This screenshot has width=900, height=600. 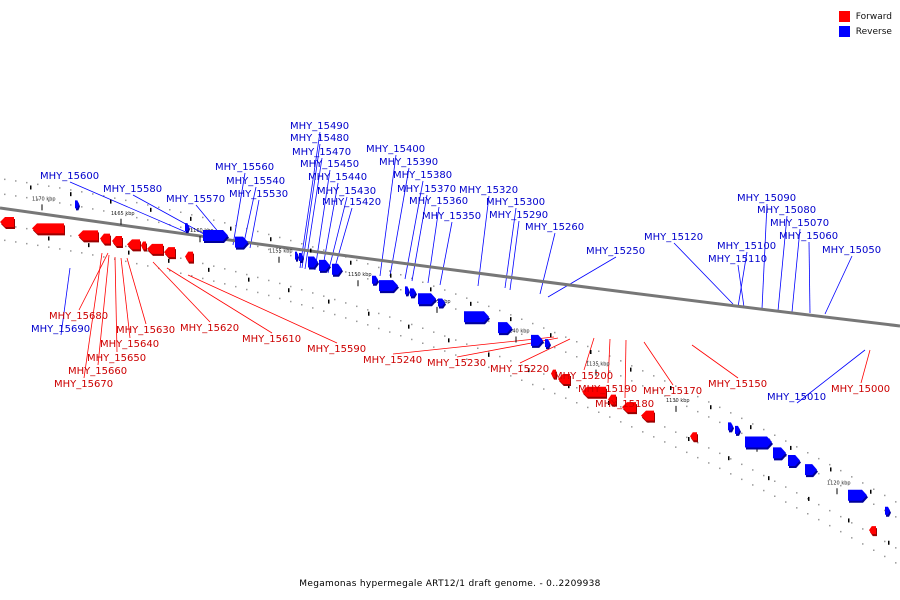 What do you see at coordinates (673, 237) in the screenshot?
I see `gene-label: MHY_15120` at bounding box center [673, 237].